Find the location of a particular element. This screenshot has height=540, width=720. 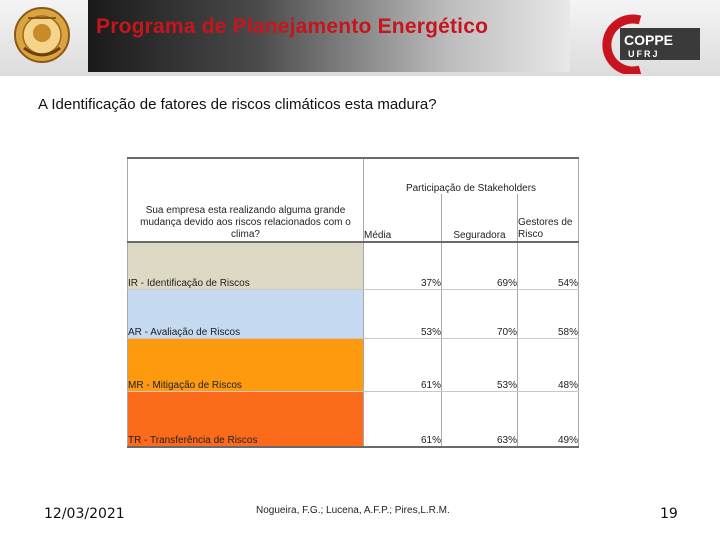

cell-media: 37% is located at coordinates (402, 266).